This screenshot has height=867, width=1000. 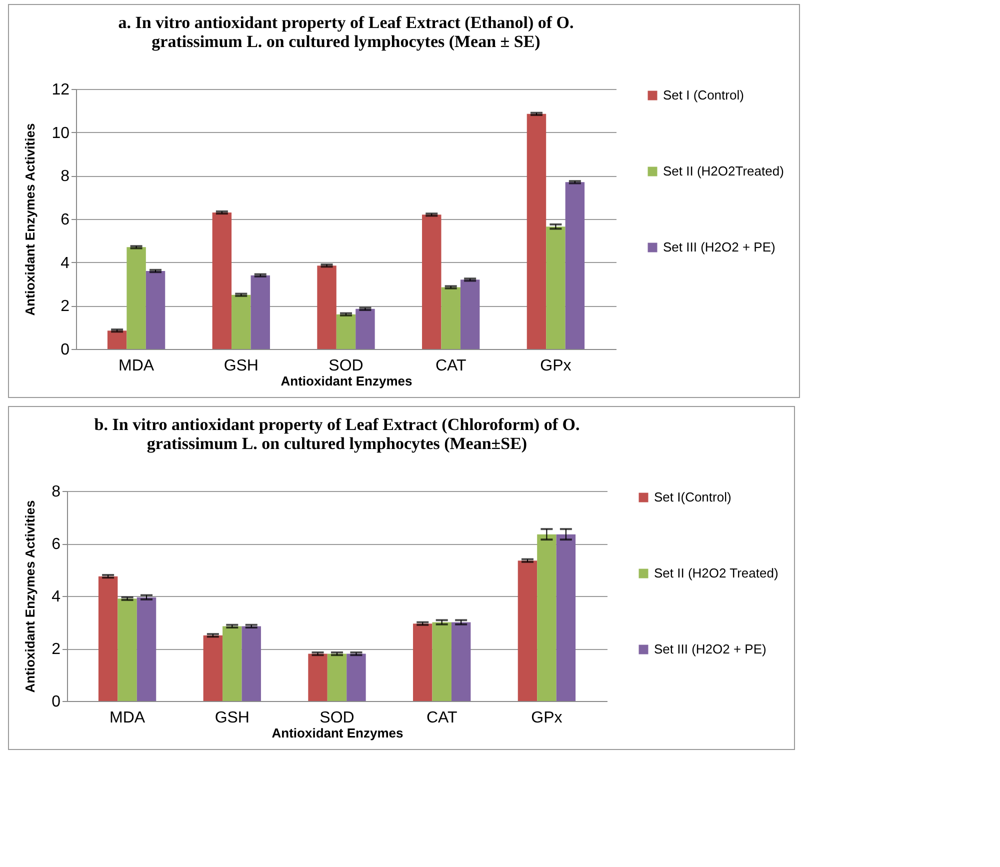 I want to click on legend-label: Set I (Control), so click(x=703, y=95).